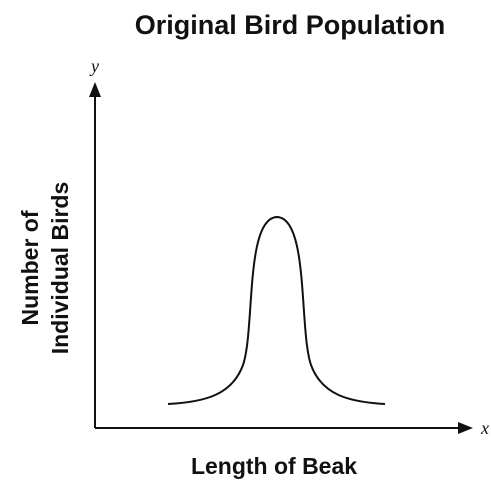  What do you see at coordinates (45, 268) in the screenshot?
I see `y-label: Number of Individual Birds` at bounding box center [45, 268].